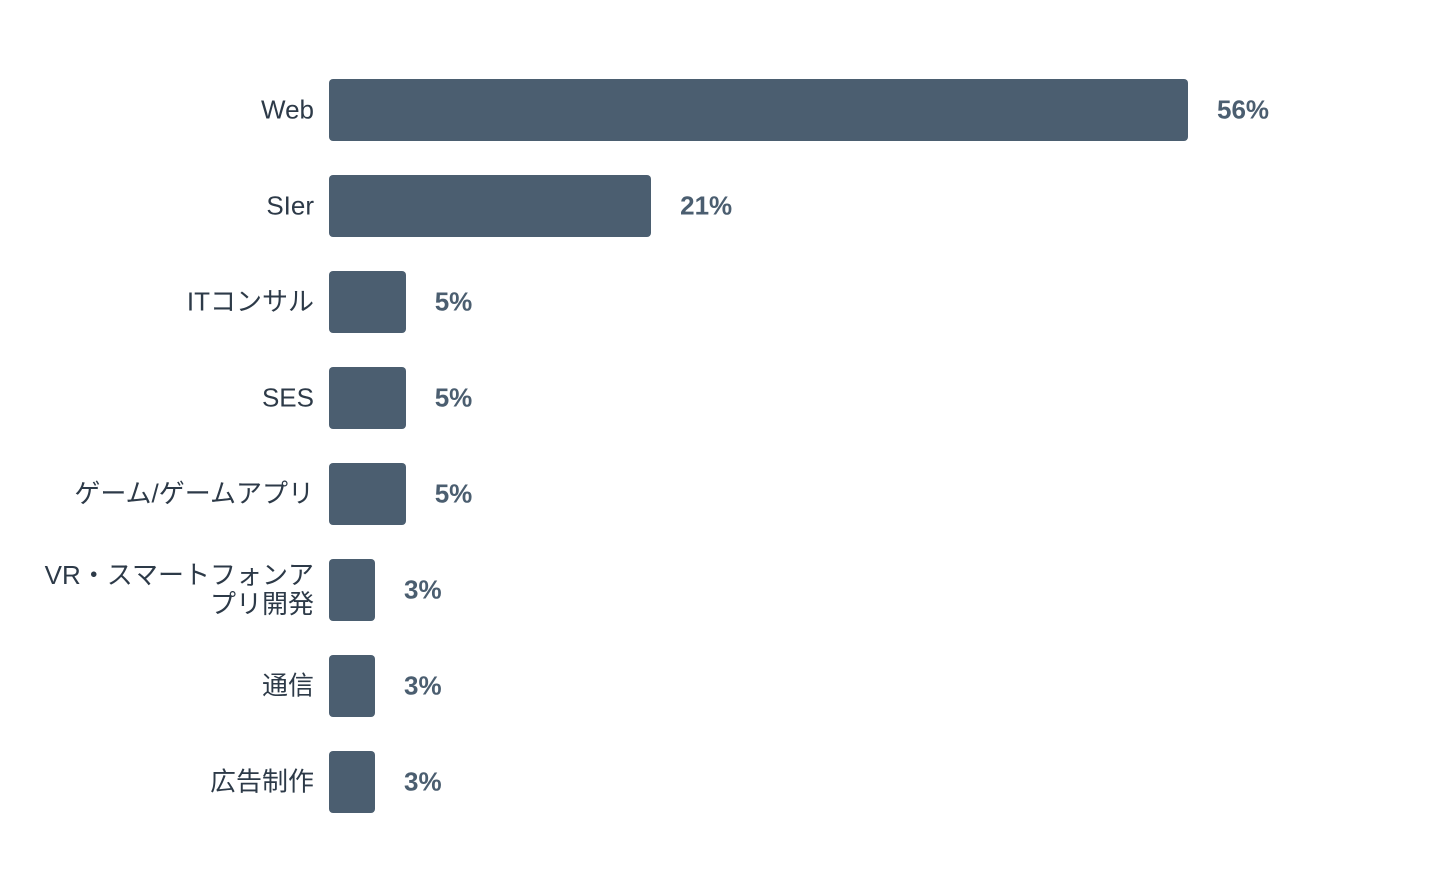 The height and width of the screenshot is (890, 1440). I want to click on category-label: 広告制作, so click(261, 781).